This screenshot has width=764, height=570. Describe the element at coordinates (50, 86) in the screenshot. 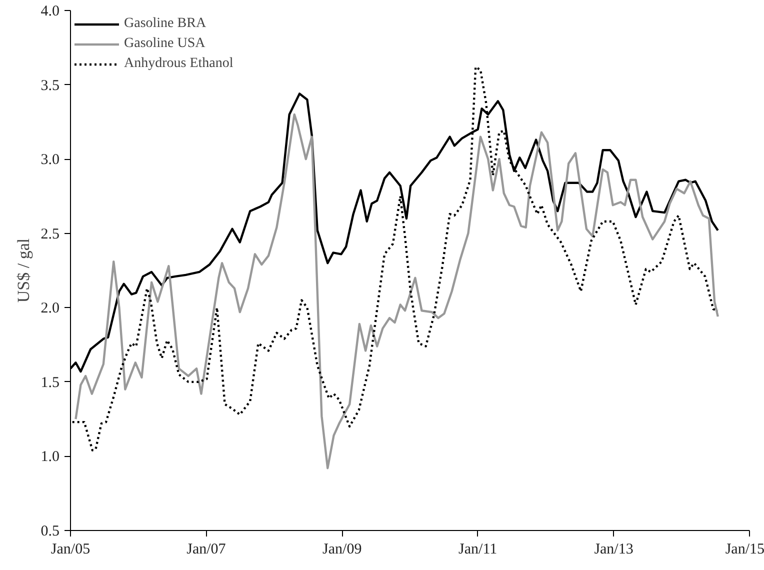

I see `y-tick-label: 3.5` at that location.